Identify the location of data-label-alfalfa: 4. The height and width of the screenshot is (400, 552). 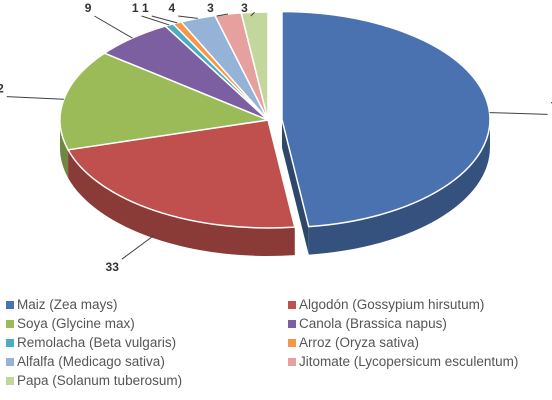
(171, 8).